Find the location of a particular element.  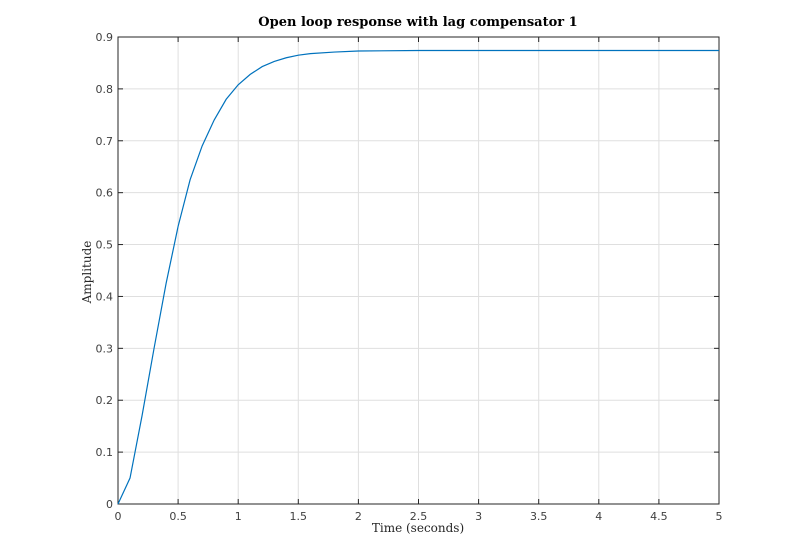

y-tick-label: 0.7 is located at coordinates (105, 141).